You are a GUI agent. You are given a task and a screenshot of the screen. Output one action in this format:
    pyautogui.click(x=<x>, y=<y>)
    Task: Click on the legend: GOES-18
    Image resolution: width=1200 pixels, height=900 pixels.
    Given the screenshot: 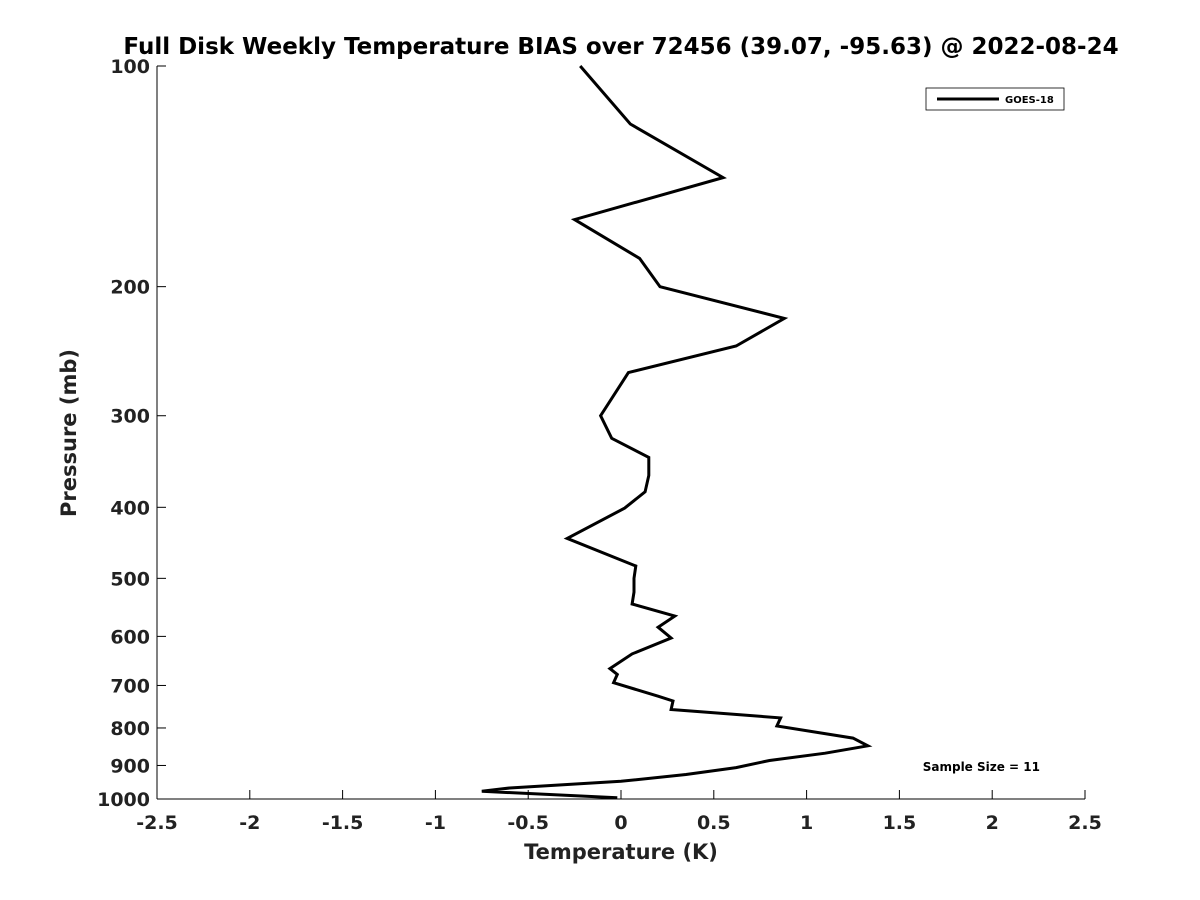 What is the action you would take?
    pyautogui.click(x=995, y=99)
    